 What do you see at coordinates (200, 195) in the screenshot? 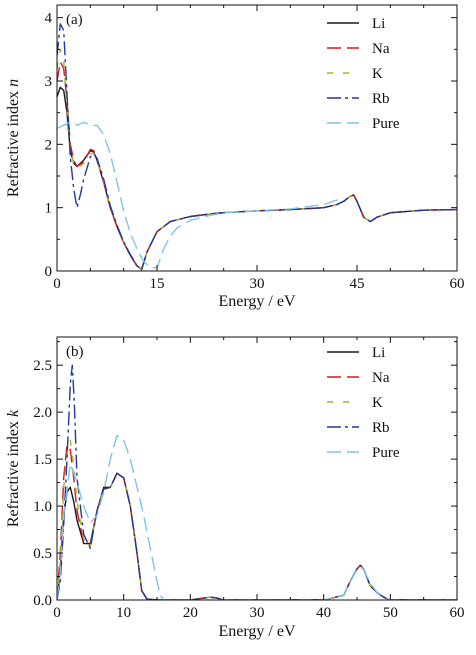
I see `series-line-pure` at bounding box center [200, 195].